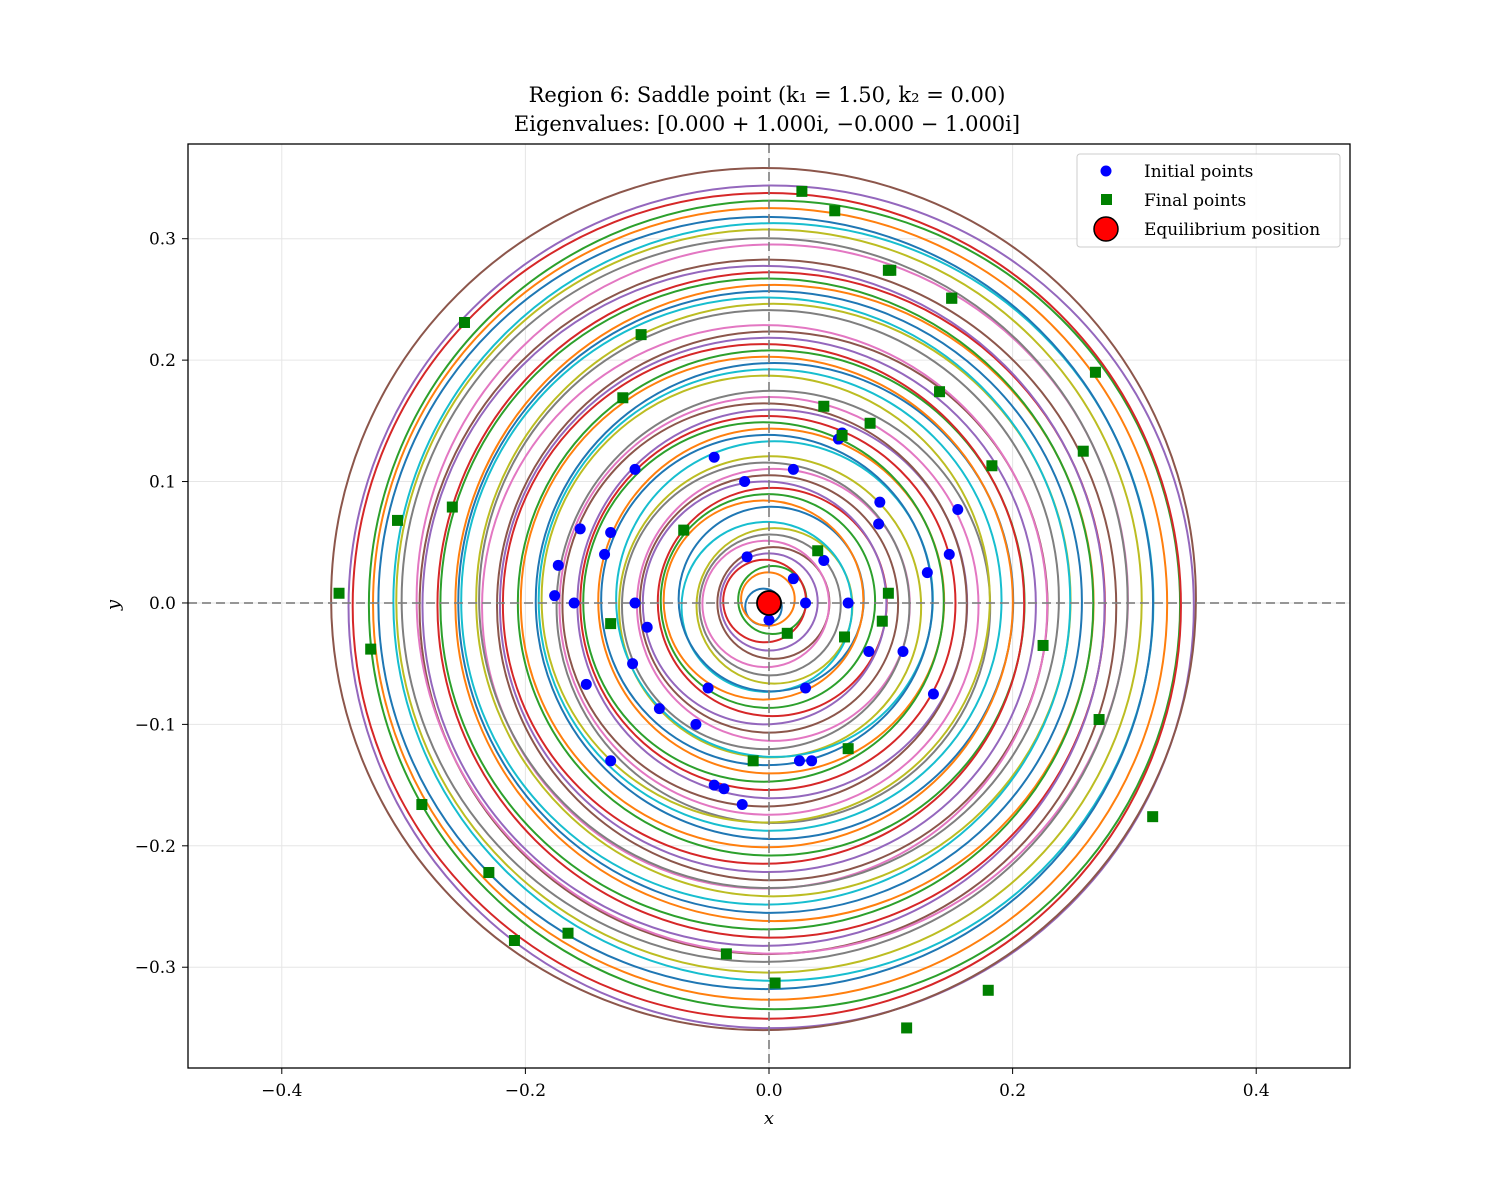 The height and width of the screenshot is (1200, 1500). I want to click on x-tick-label-4: 0.4, so click(1256, 1091).